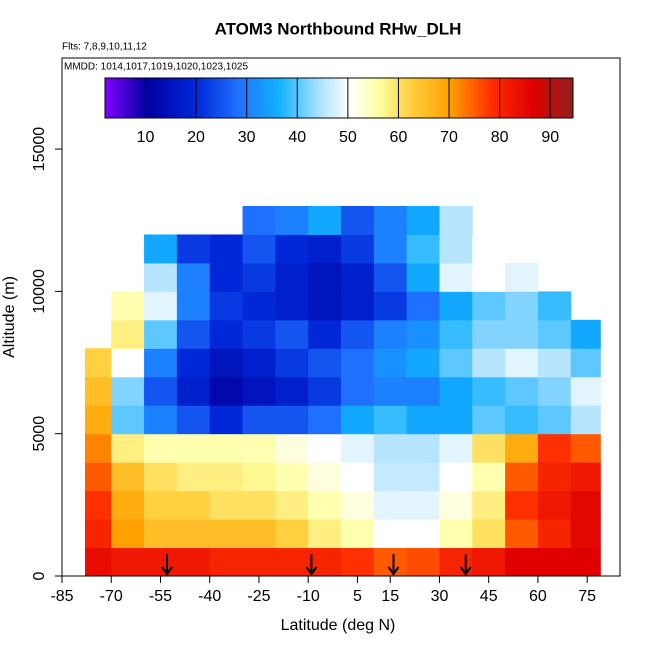 Image resolution: width=650 pixels, height=655 pixels. What do you see at coordinates (390, 596) in the screenshot?
I see `x-tick-label: 15` at bounding box center [390, 596].